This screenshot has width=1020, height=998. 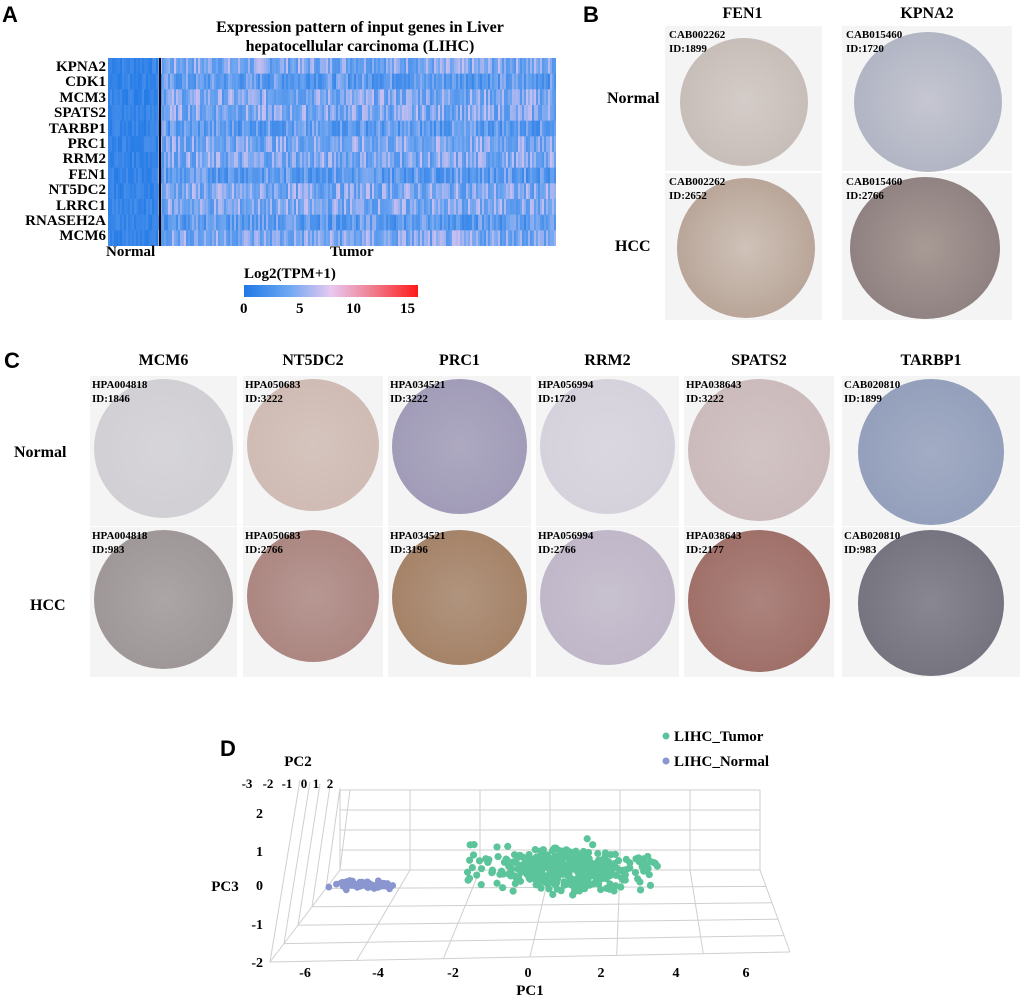 I want to click on grid-line, so click(x=297, y=862).